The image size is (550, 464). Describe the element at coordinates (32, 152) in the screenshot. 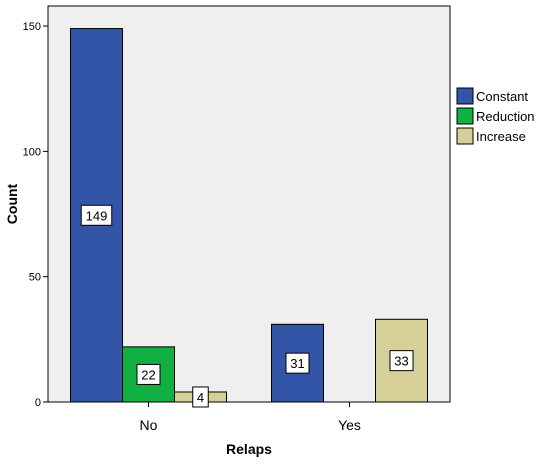

I see `y-tick-label-100: 100` at that location.